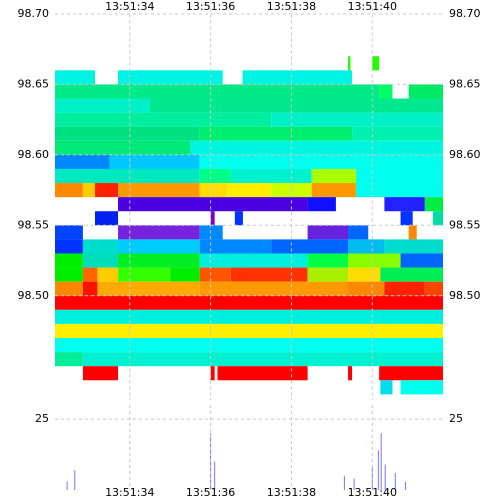 Image resolution: width=500 pixels, height=500 pixels. What do you see at coordinates (465, 295) in the screenshot?
I see `y-tick-label: 98.50` at bounding box center [465, 295].